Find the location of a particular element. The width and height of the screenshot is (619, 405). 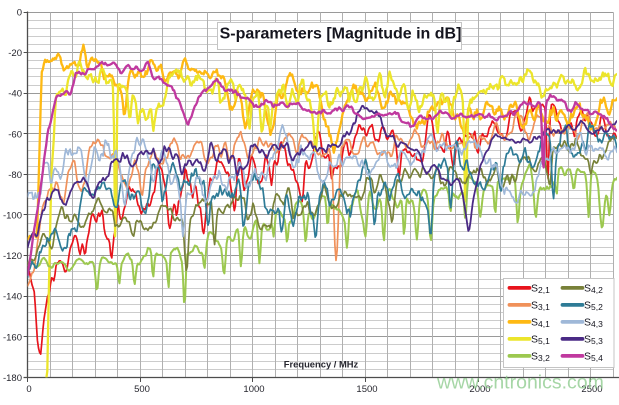

svg-text: 500 is located at coordinates (142, 389).